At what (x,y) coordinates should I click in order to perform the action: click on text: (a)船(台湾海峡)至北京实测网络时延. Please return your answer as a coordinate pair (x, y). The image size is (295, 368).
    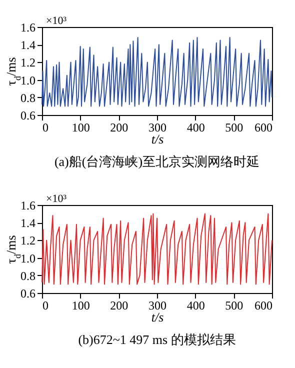
    Looking at the image, I should click on (157, 161).